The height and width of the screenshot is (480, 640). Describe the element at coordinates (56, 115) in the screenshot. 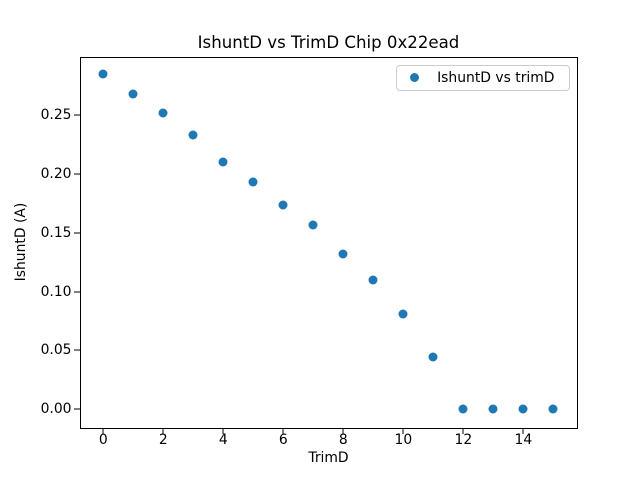

I see `y-tick-label: 0.25` at that location.